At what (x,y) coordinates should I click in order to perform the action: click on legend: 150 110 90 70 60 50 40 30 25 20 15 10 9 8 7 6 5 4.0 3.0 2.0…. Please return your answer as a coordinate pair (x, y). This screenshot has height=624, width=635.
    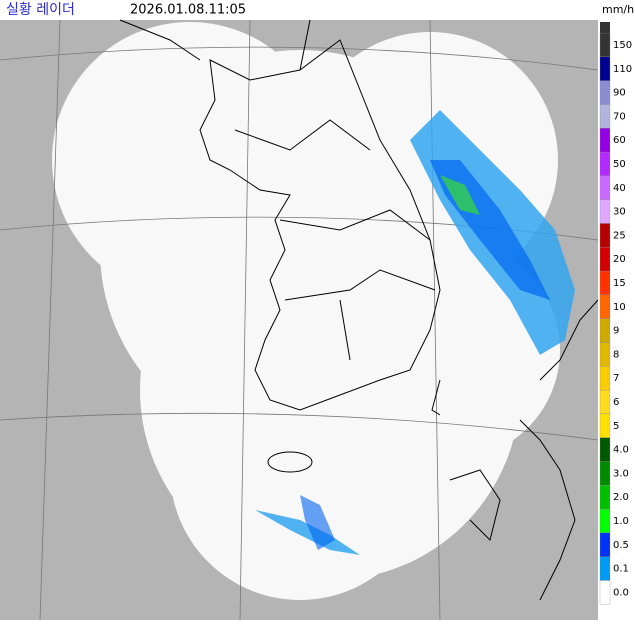
    Looking at the image, I should click on (616, 320).